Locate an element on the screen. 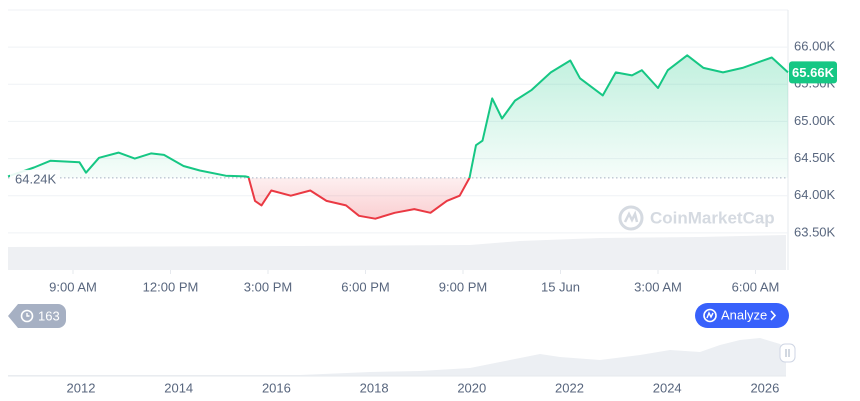 The image size is (860, 401). navigator-year: 2026 is located at coordinates (764, 387).